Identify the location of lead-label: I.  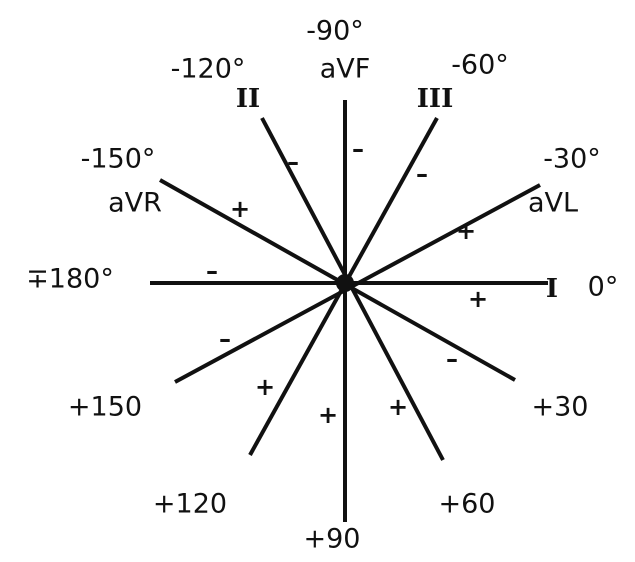
(552, 289).